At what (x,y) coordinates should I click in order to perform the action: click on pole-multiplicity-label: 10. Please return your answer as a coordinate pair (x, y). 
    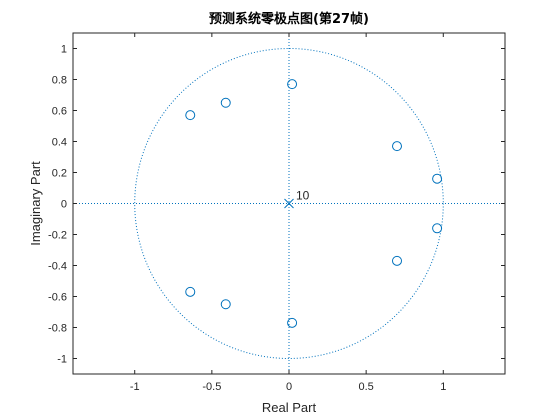
    Looking at the image, I should click on (303, 196).